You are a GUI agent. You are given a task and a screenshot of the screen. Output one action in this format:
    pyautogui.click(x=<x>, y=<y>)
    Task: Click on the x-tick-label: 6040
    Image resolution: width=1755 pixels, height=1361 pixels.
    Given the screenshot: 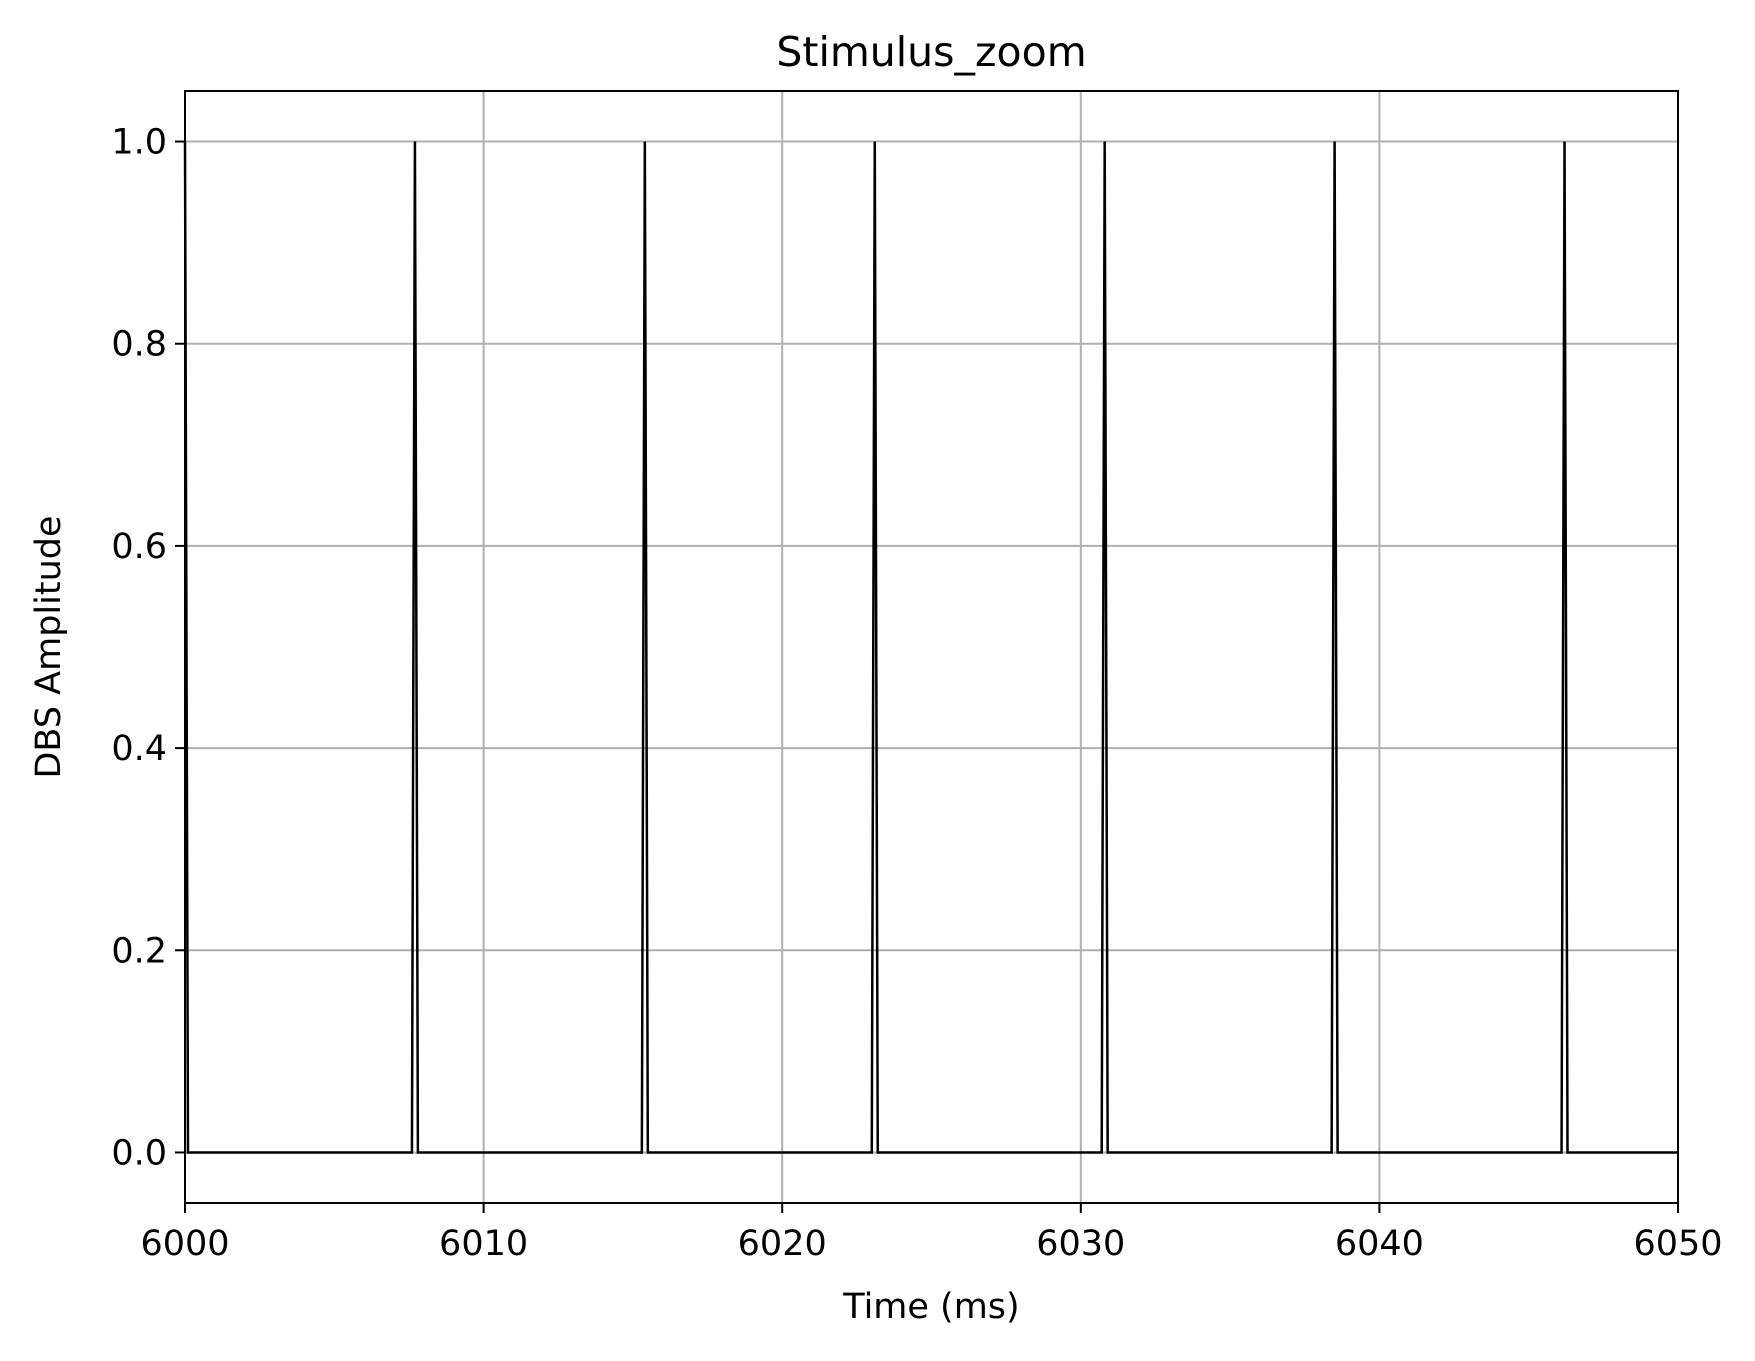 What is the action you would take?
    pyautogui.click(x=1379, y=1244)
    